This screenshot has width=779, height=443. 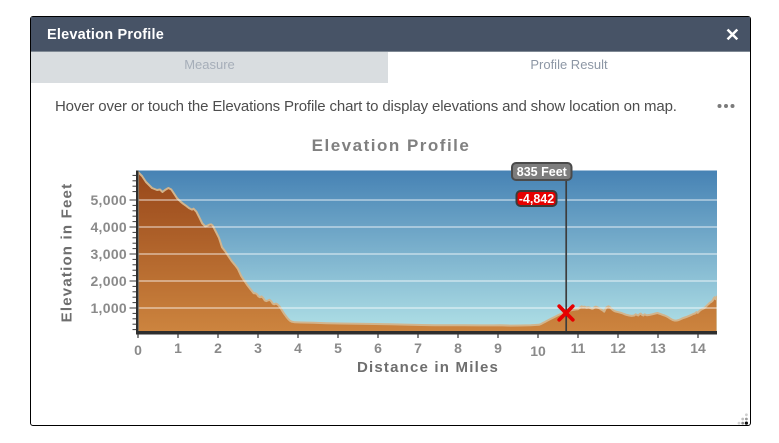 I want to click on svg-text: 12, so click(x=618, y=348).